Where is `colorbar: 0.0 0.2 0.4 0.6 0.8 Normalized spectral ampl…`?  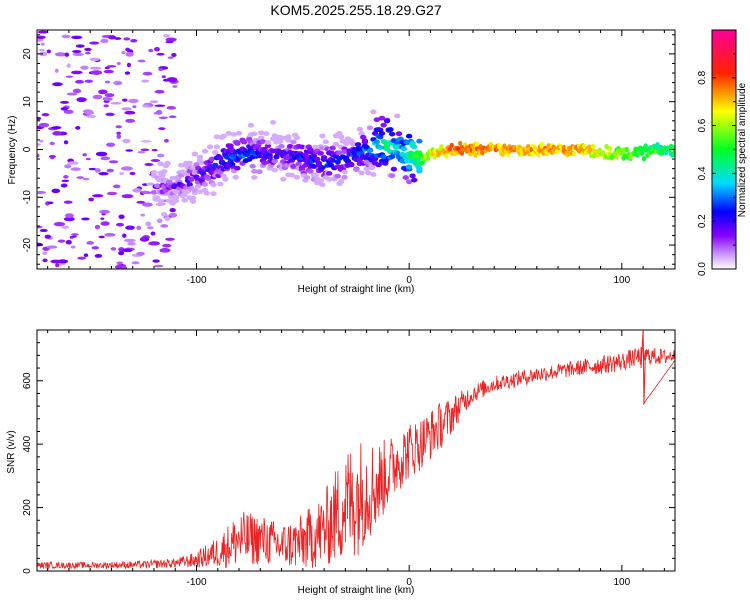
colorbar: 0.0 0.2 0.4 0.6 0.8 Normalized spectral ampl… is located at coordinates (722, 152).